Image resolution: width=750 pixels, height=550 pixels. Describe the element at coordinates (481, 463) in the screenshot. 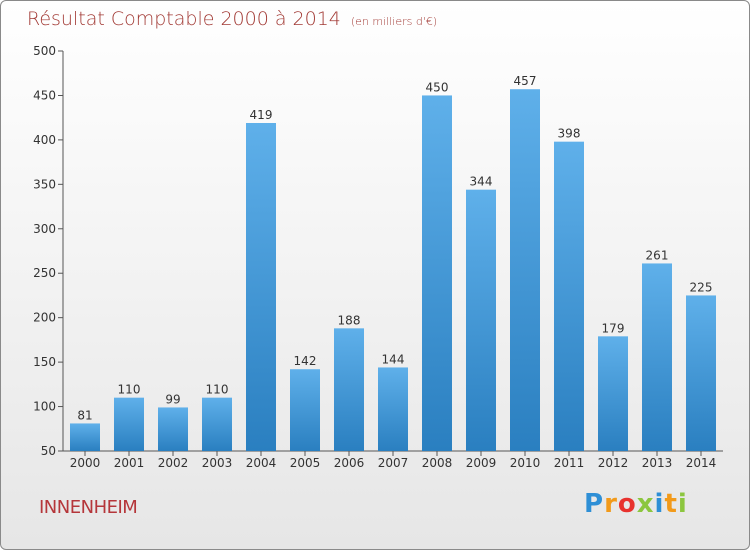

I see `x-tick-label: 2009` at that location.